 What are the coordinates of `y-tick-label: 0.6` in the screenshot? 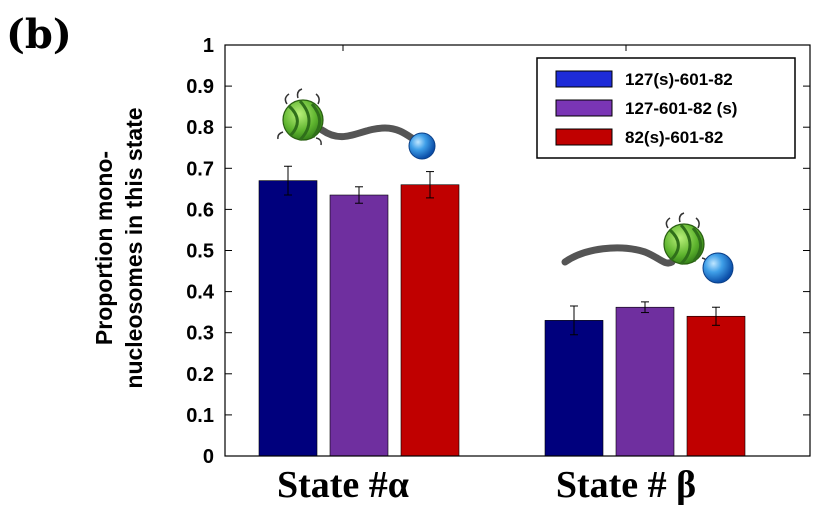 It's located at (200, 210).